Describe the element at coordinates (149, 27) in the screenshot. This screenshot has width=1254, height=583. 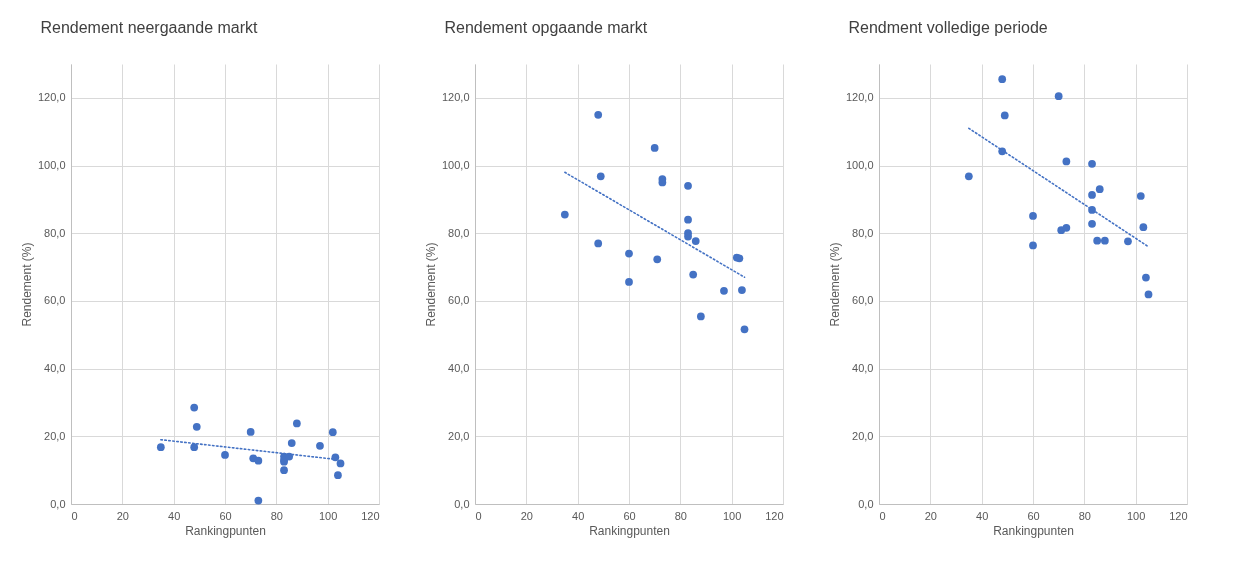
I see `chart-title: Rendement neergaande markt` at that location.